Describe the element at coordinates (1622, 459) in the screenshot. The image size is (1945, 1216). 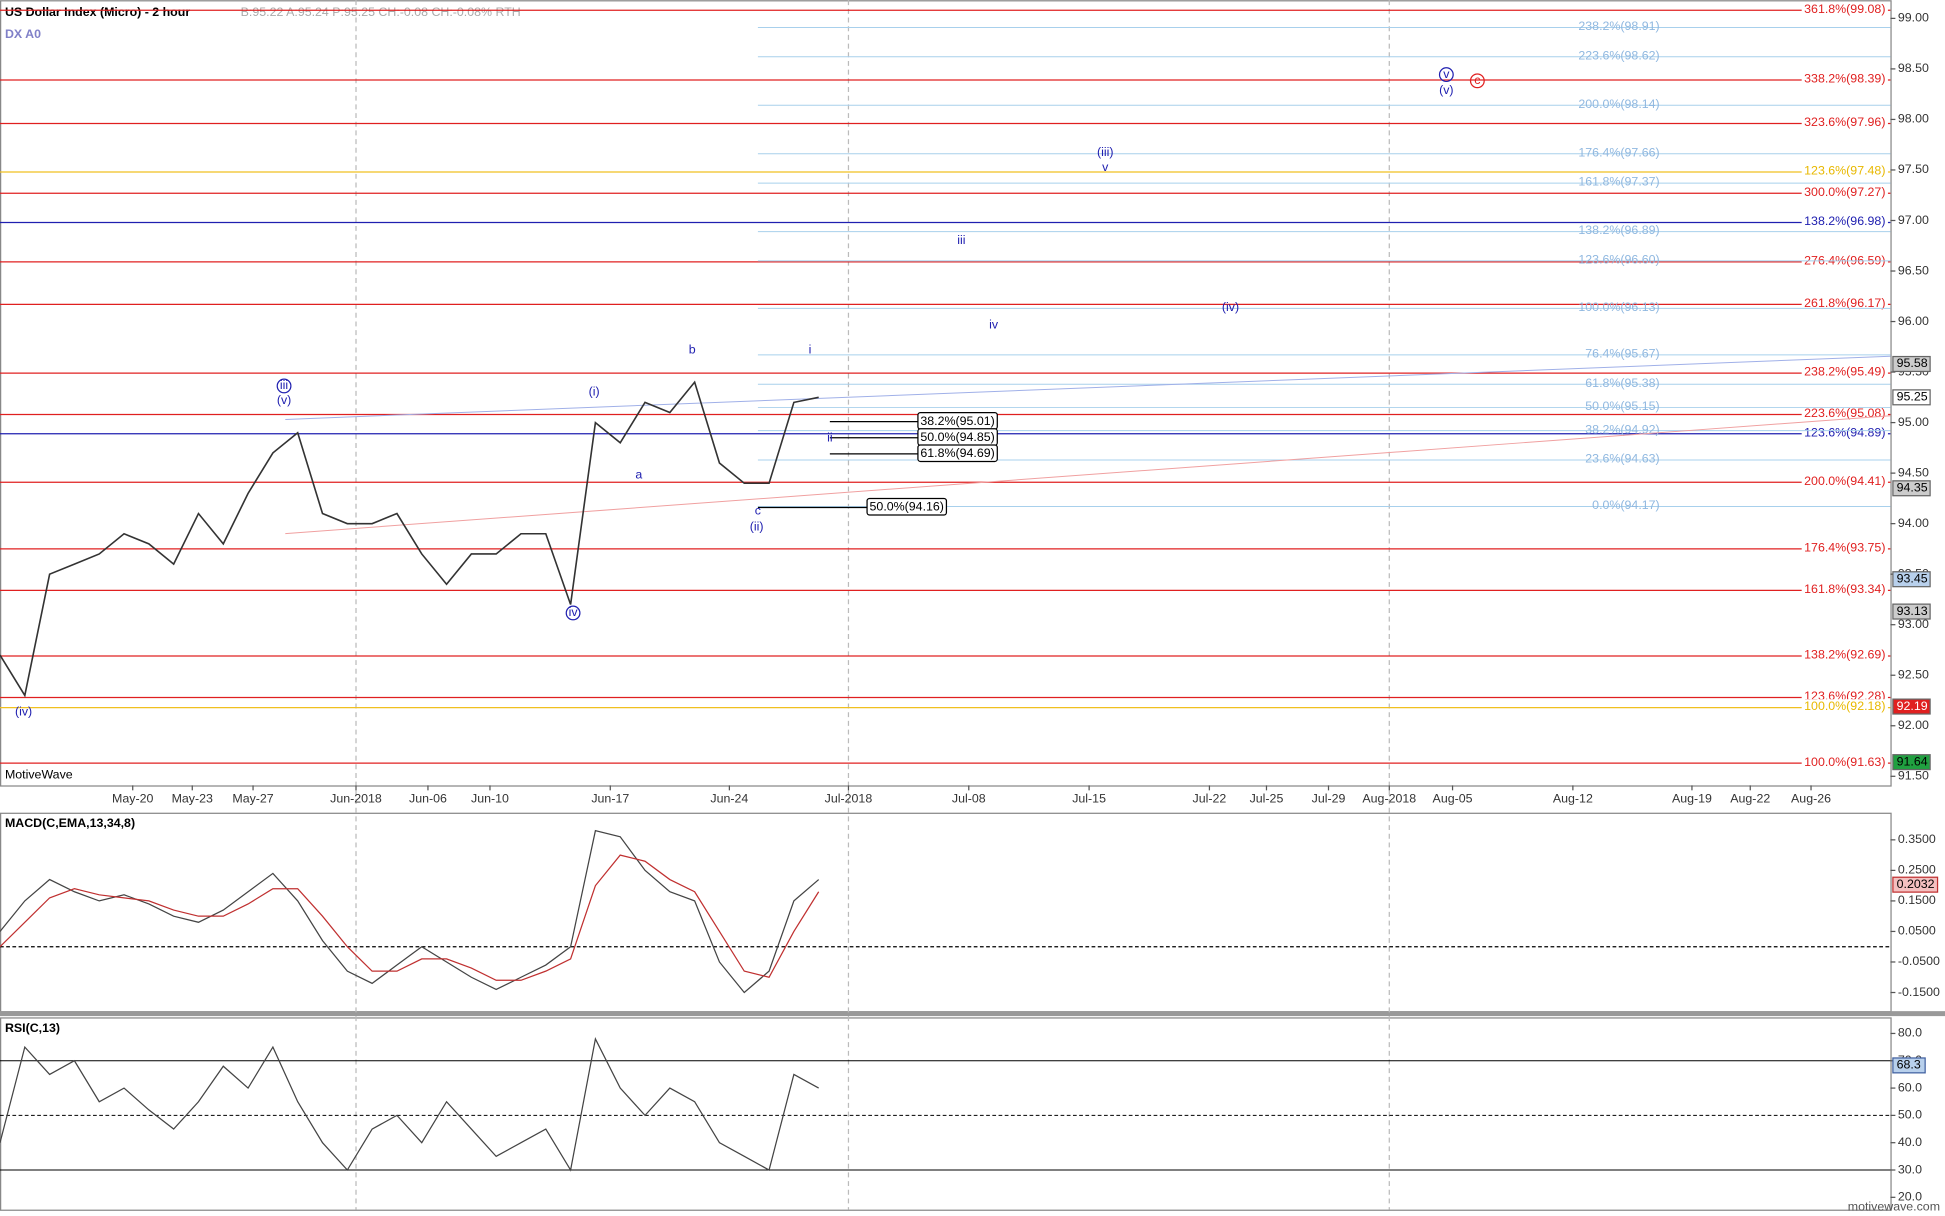
I see `fib-label: 23.6%(94.63)` at that location.